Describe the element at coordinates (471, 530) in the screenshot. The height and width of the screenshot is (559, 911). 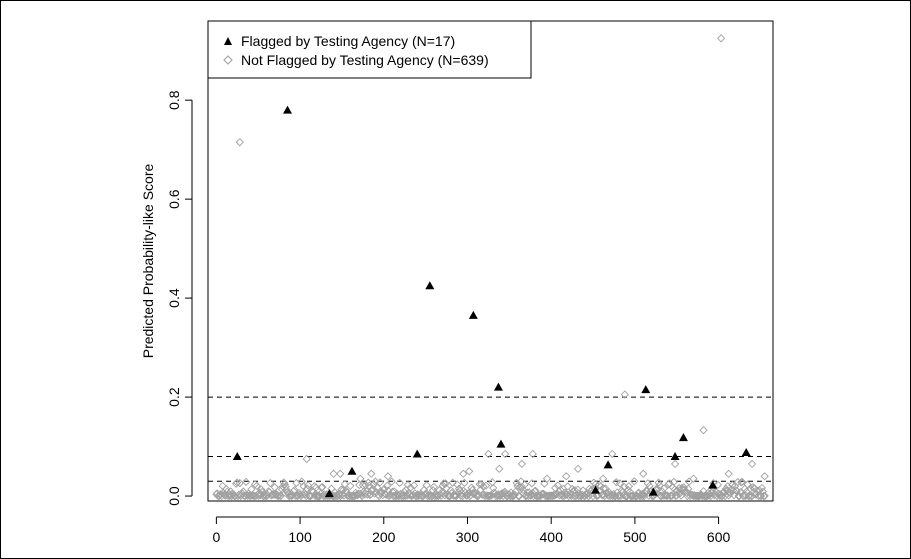
I see `x-axis: 0 100 200 300 400 500 600` at that location.